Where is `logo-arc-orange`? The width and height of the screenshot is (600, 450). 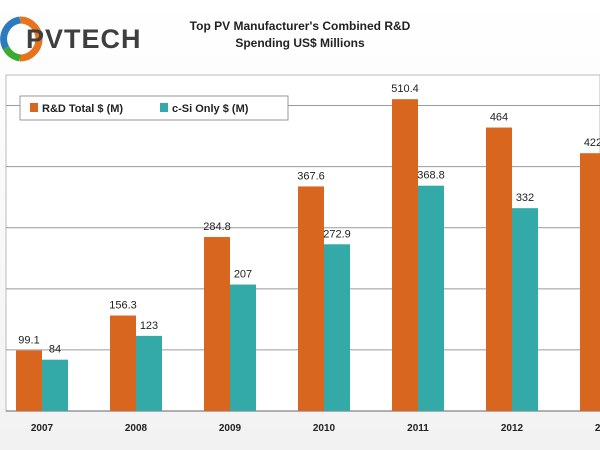
logo-arc-orange is located at coordinates (31, 39).